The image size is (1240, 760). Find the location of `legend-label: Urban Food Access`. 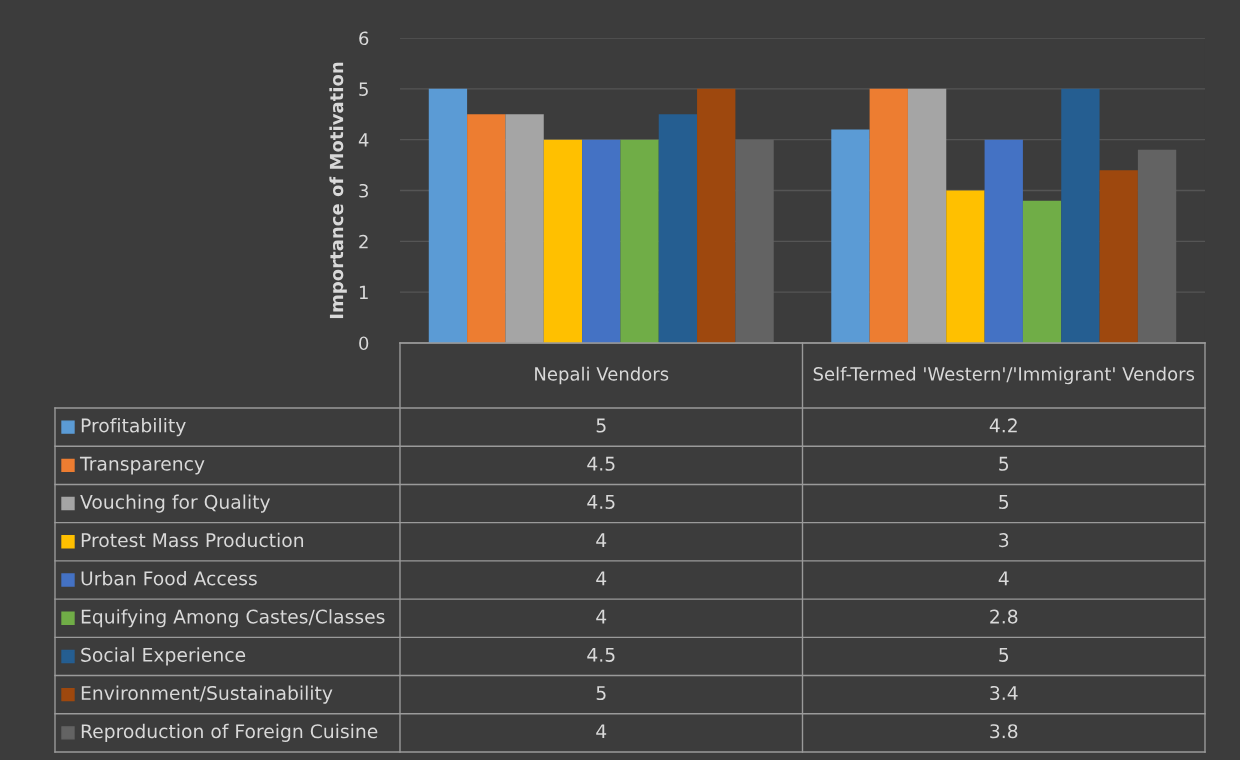

legend-label: Urban Food Access is located at coordinates (169, 578).